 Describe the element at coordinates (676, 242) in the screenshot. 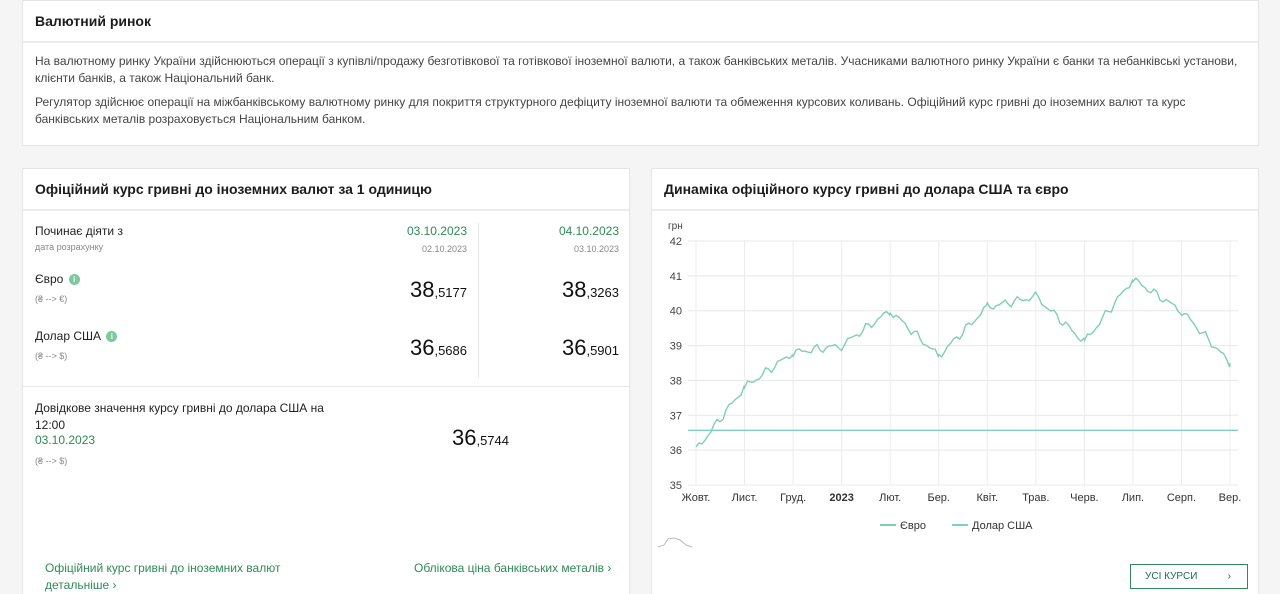

I see `y-tick-label: 42` at that location.